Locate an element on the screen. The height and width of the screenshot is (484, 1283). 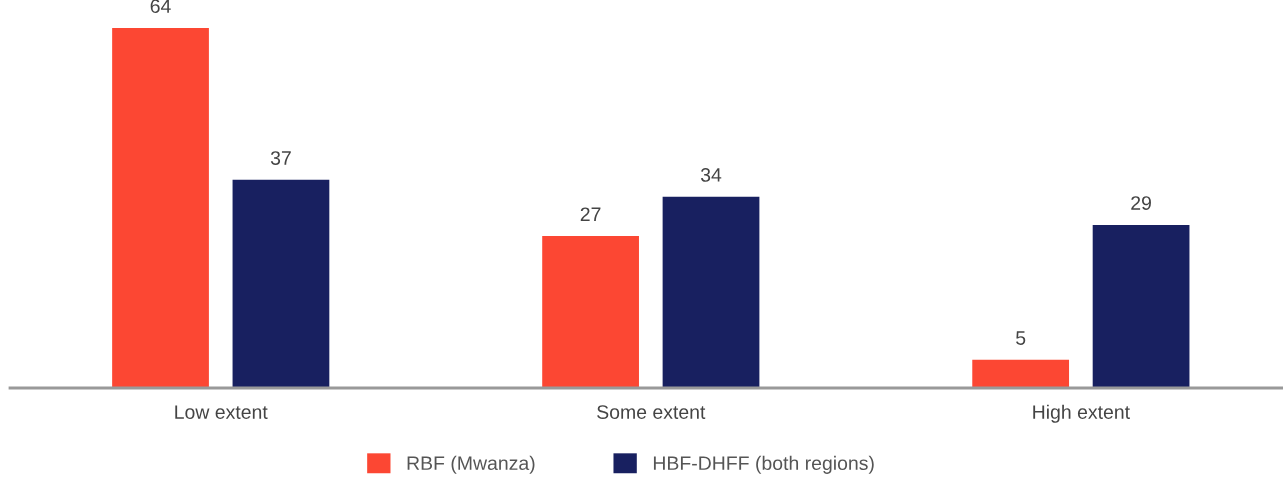
data-label: 5 is located at coordinates (1021, 338).